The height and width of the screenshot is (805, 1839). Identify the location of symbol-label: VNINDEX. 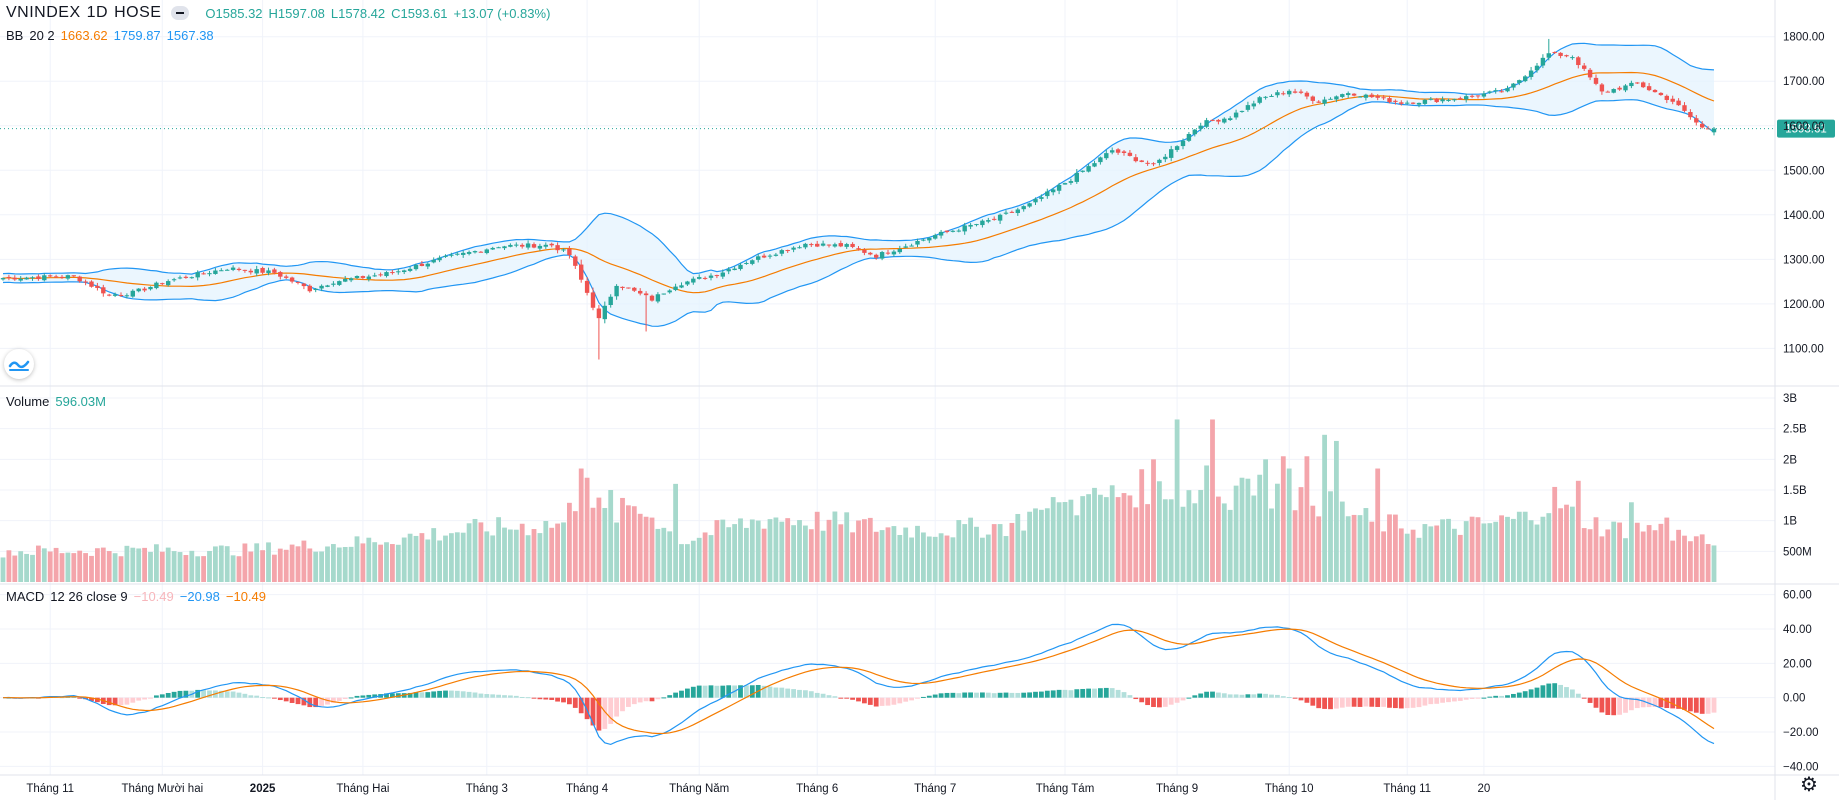
(43, 12).